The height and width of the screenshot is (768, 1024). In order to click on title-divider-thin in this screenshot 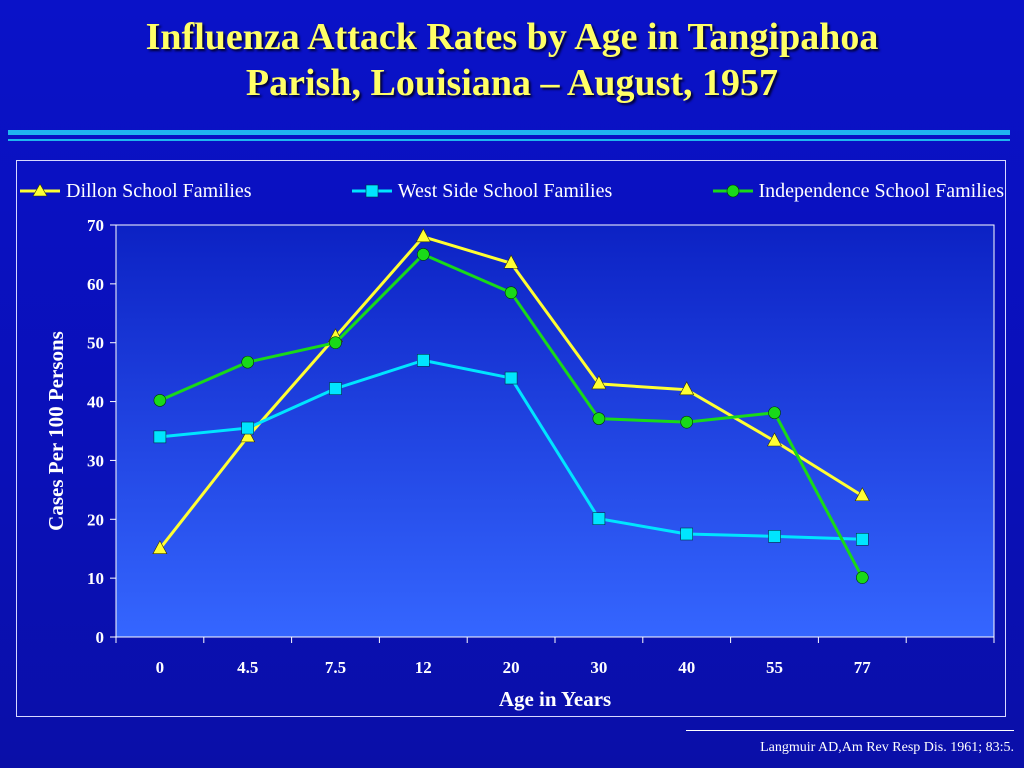, I will do `click(509, 140)`.